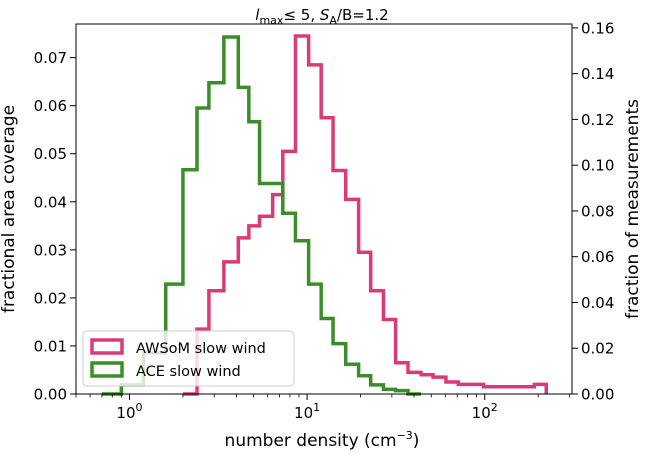 Image resolution: width=645 pixels, height=455 pixels. I want to click on y-right-tick-label: 0.02, so click(597, 349).